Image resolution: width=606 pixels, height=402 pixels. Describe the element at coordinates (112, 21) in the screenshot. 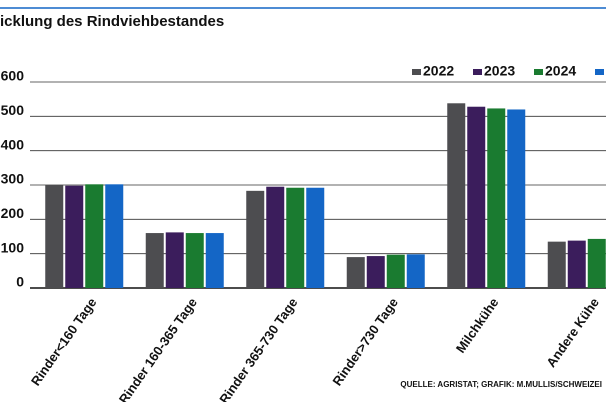

I see `chart-title: icklung des Rindviehbestandes` at that location.